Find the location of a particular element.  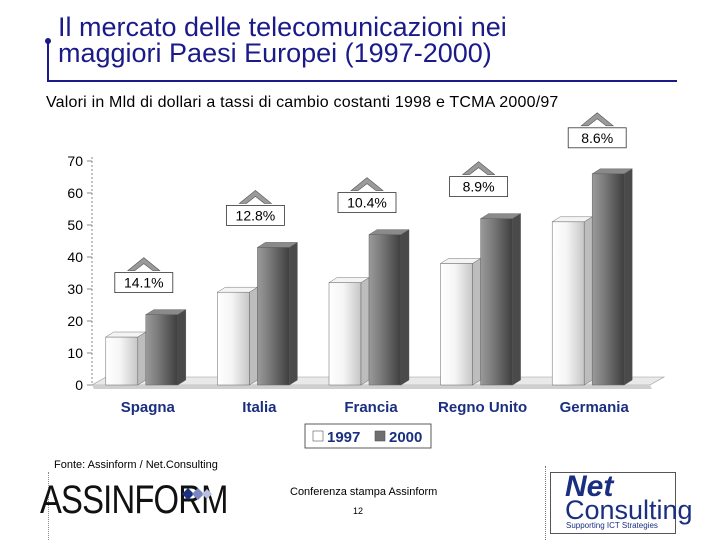

y-tick-label: 20 is located at coordinates (75, 321).